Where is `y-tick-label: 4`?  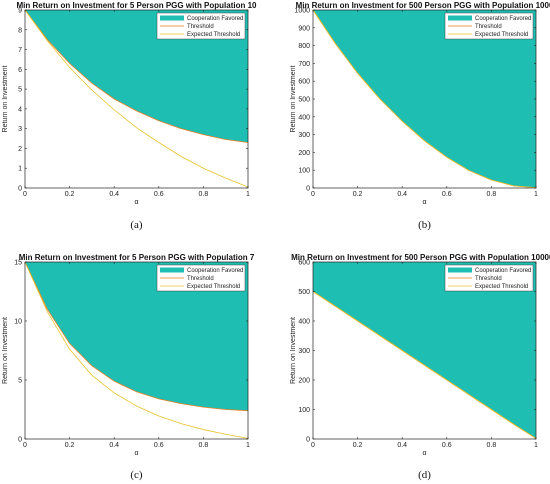 y-tick-label: 4 is located at coordinates (20, 109).